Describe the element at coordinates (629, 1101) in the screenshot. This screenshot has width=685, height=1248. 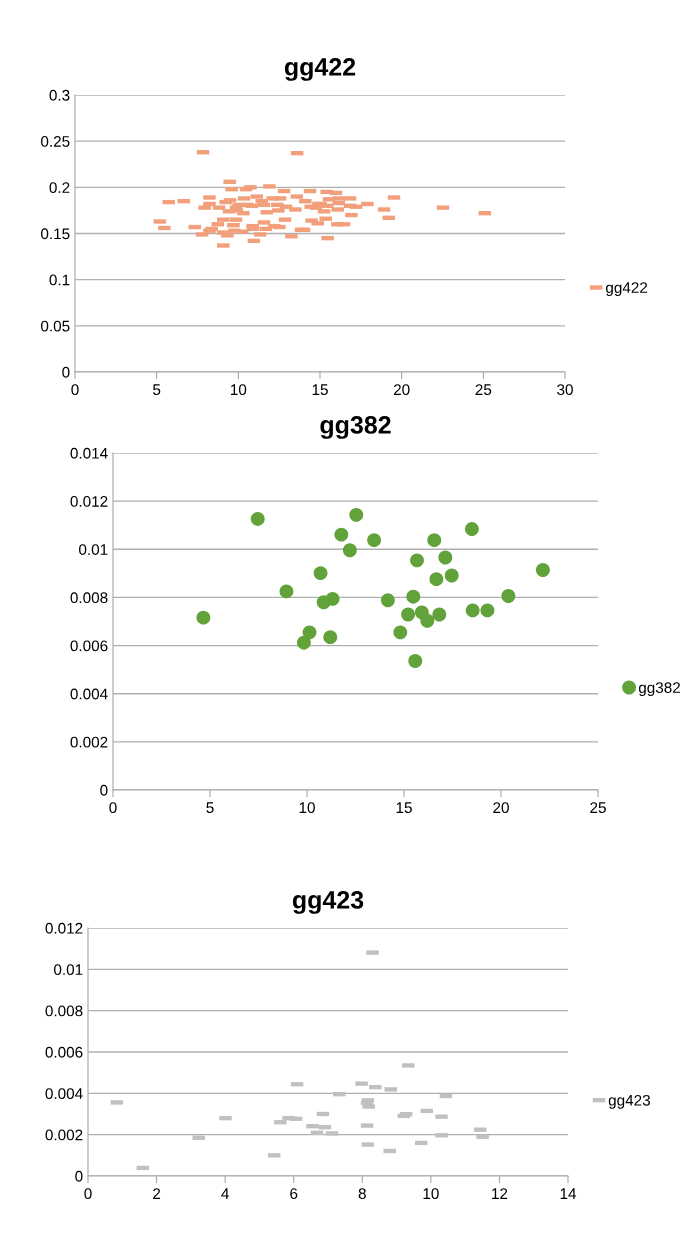
I see `legend-label: gg423` at that location.